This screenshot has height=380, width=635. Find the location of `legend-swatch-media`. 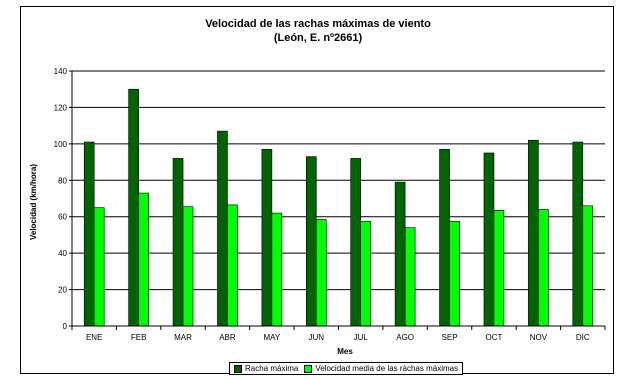

legend-swatch-media is located at coordinates (308, 368).